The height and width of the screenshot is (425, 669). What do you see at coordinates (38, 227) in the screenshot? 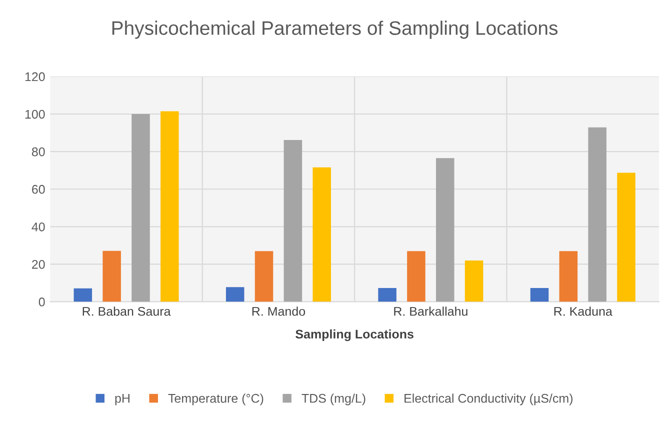
I see `y-tick-label: 40` at bounding box center [38, 227].